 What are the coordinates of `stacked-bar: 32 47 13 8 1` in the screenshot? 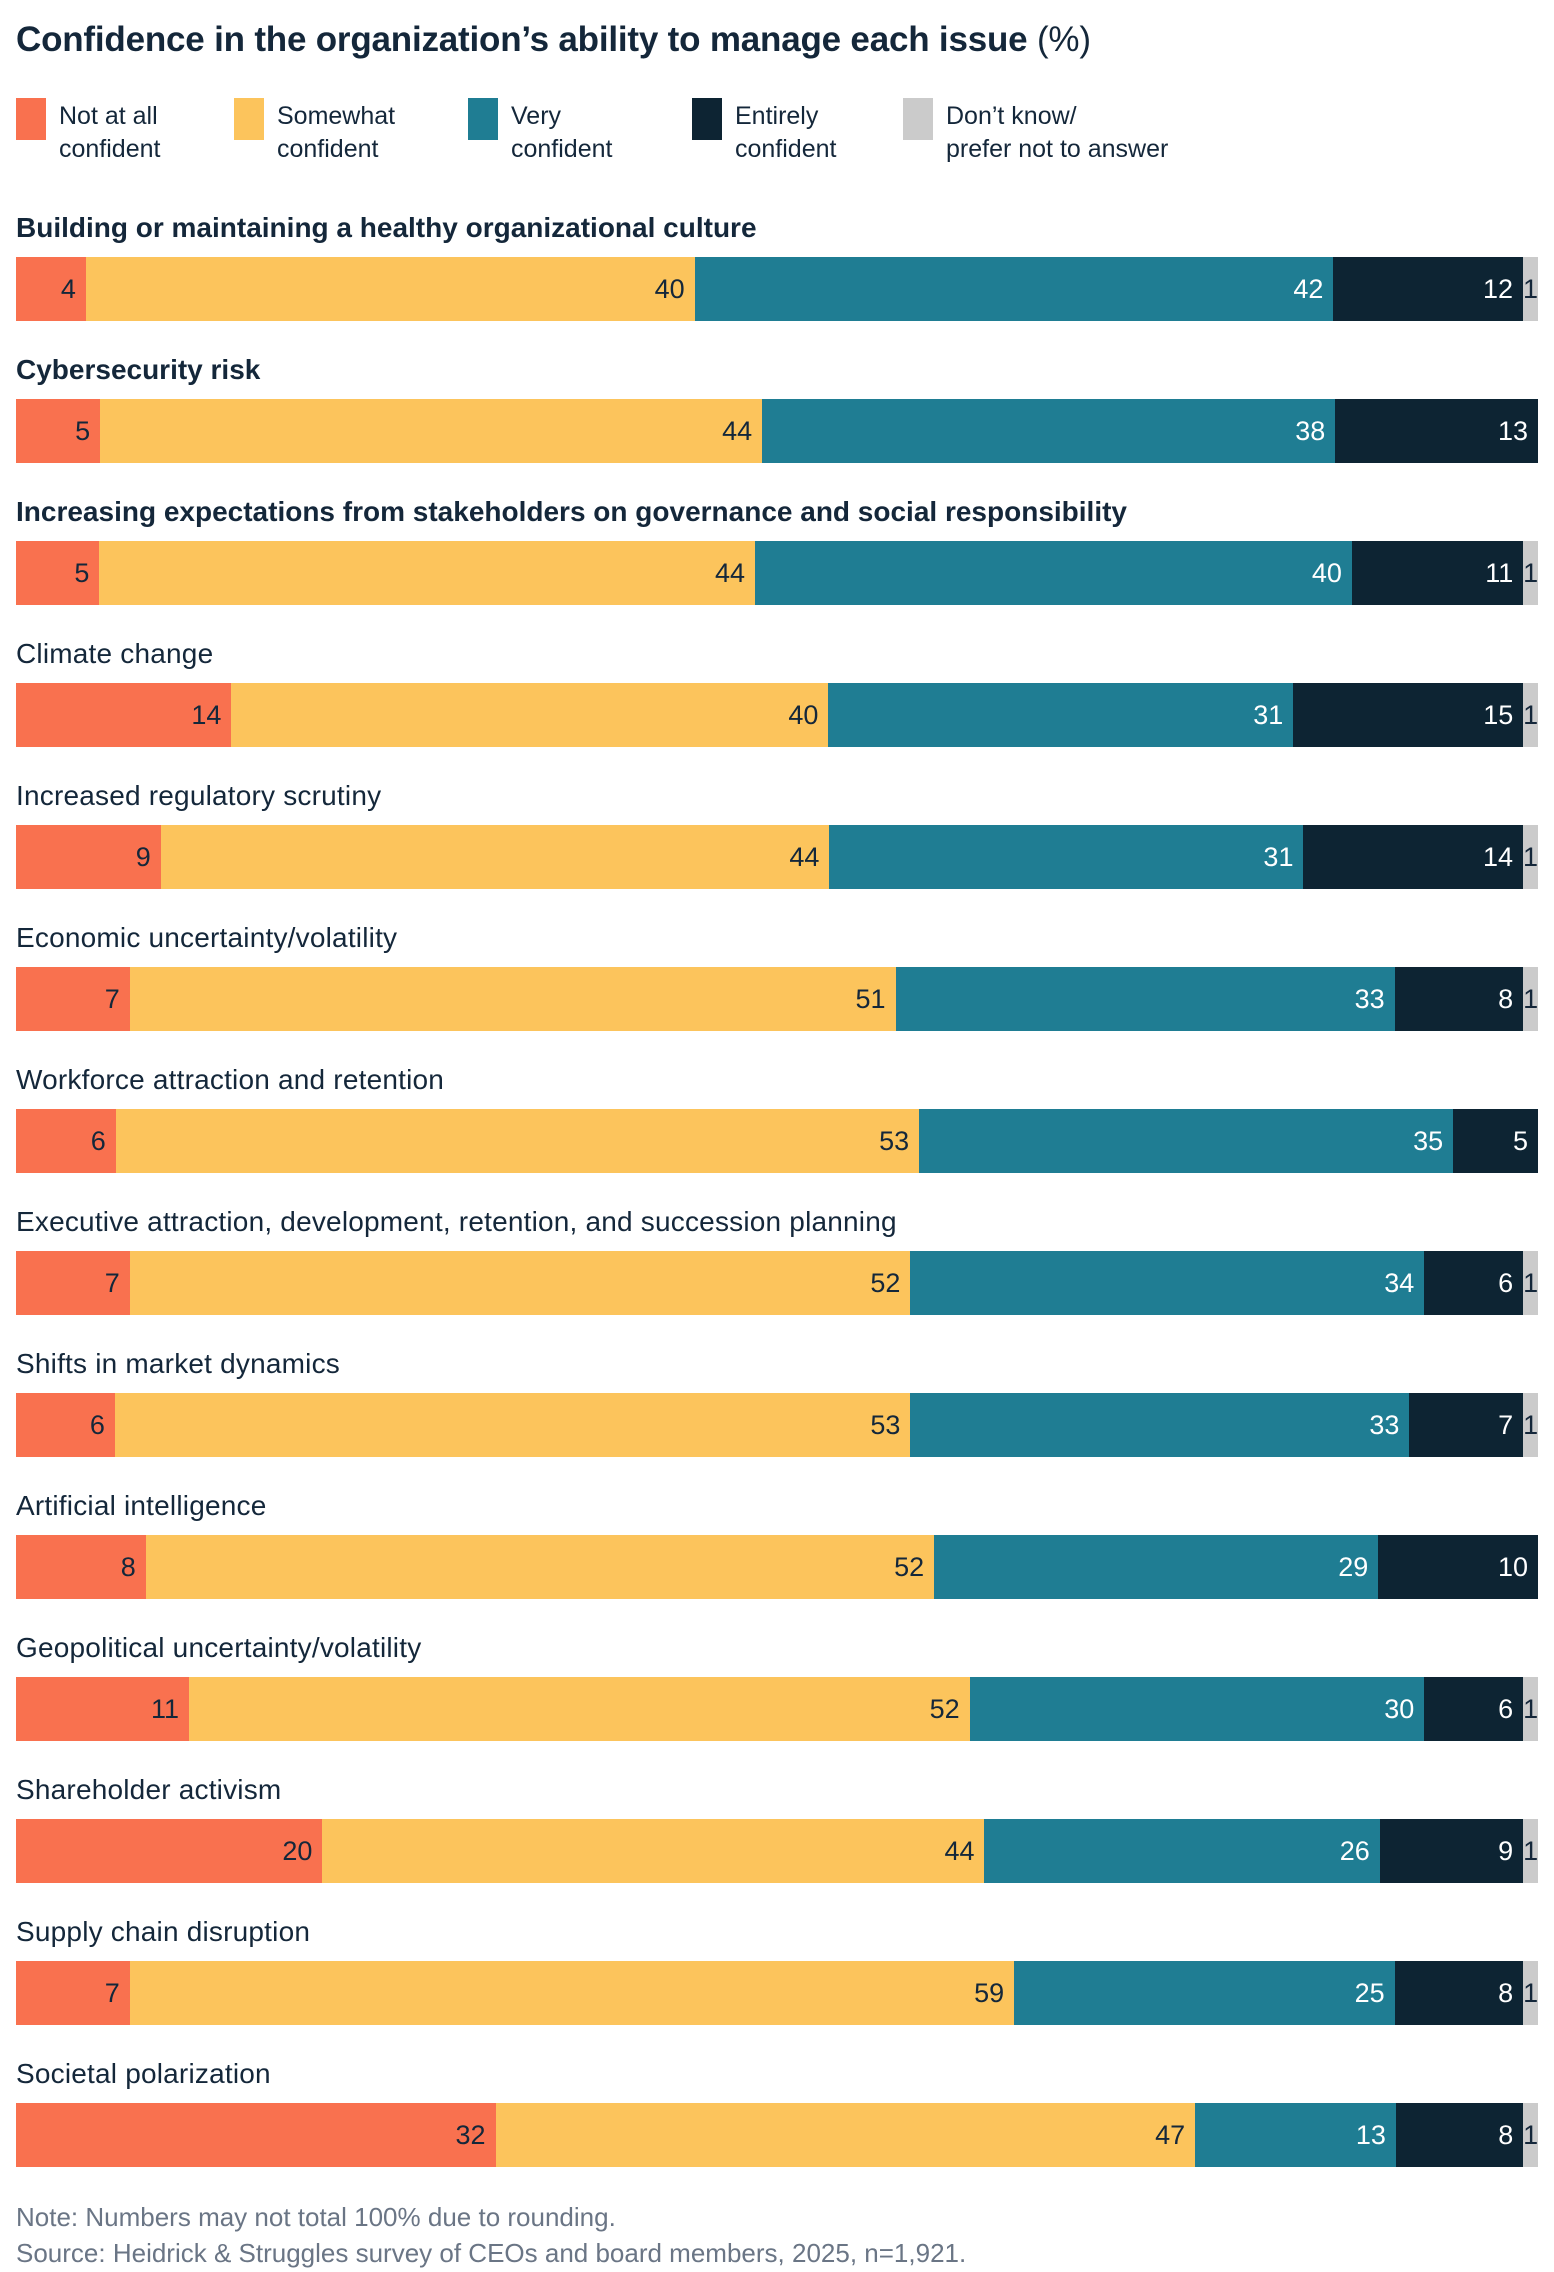 It's located at (777, 2135).